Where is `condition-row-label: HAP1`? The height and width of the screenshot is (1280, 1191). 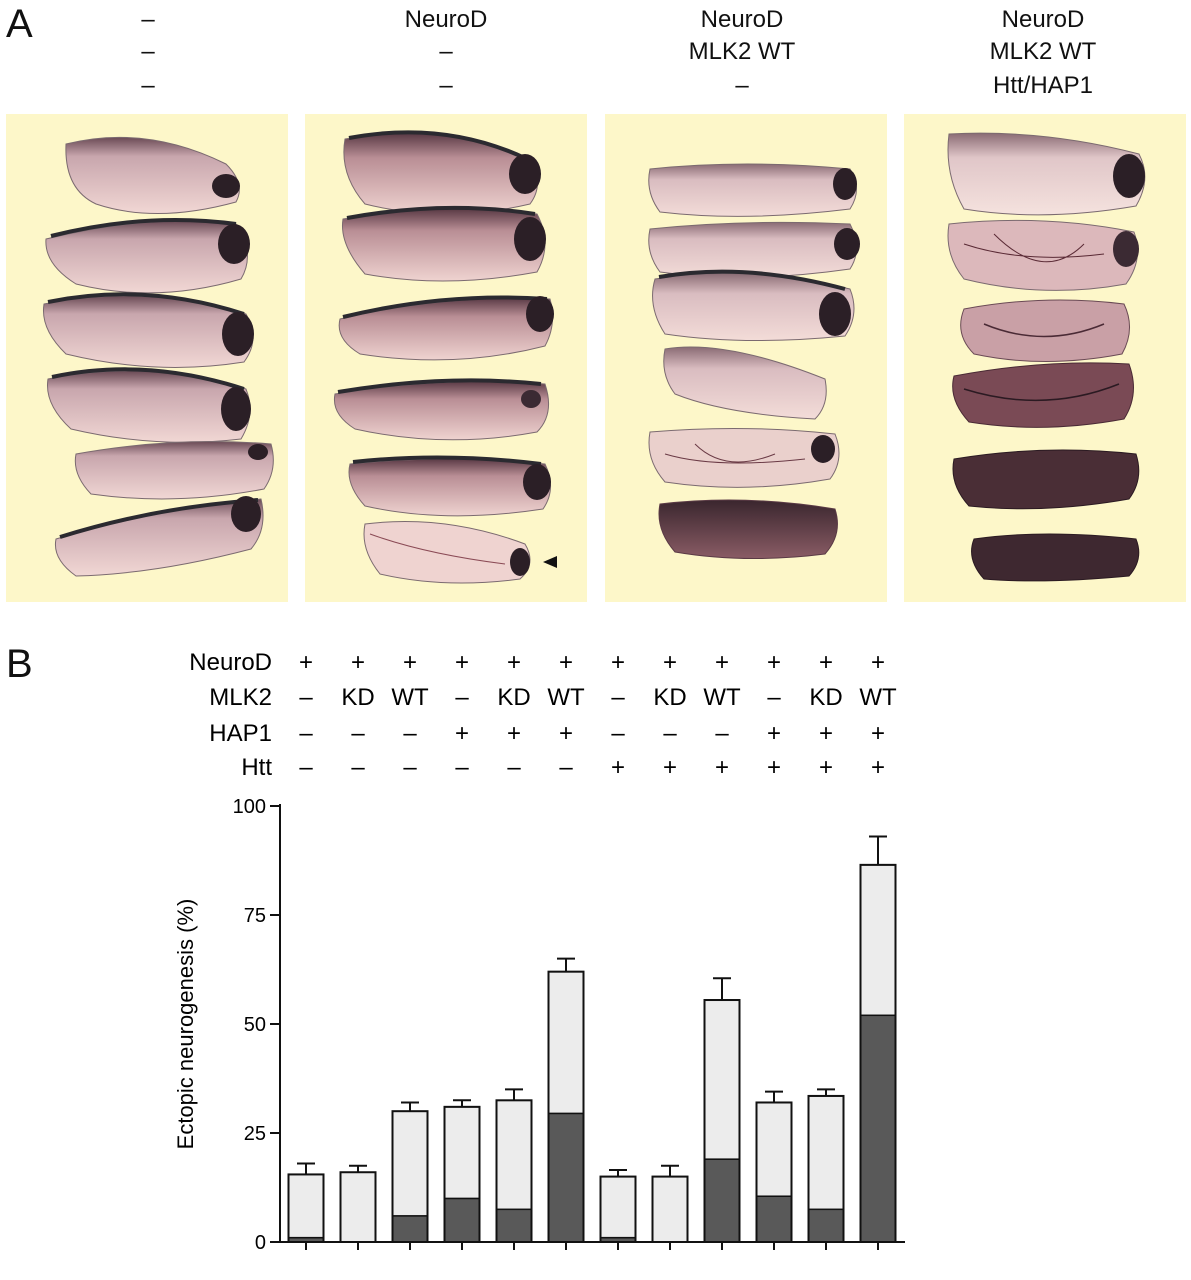
condition-row-label: HAP1 is located at coordinates (240, 733).